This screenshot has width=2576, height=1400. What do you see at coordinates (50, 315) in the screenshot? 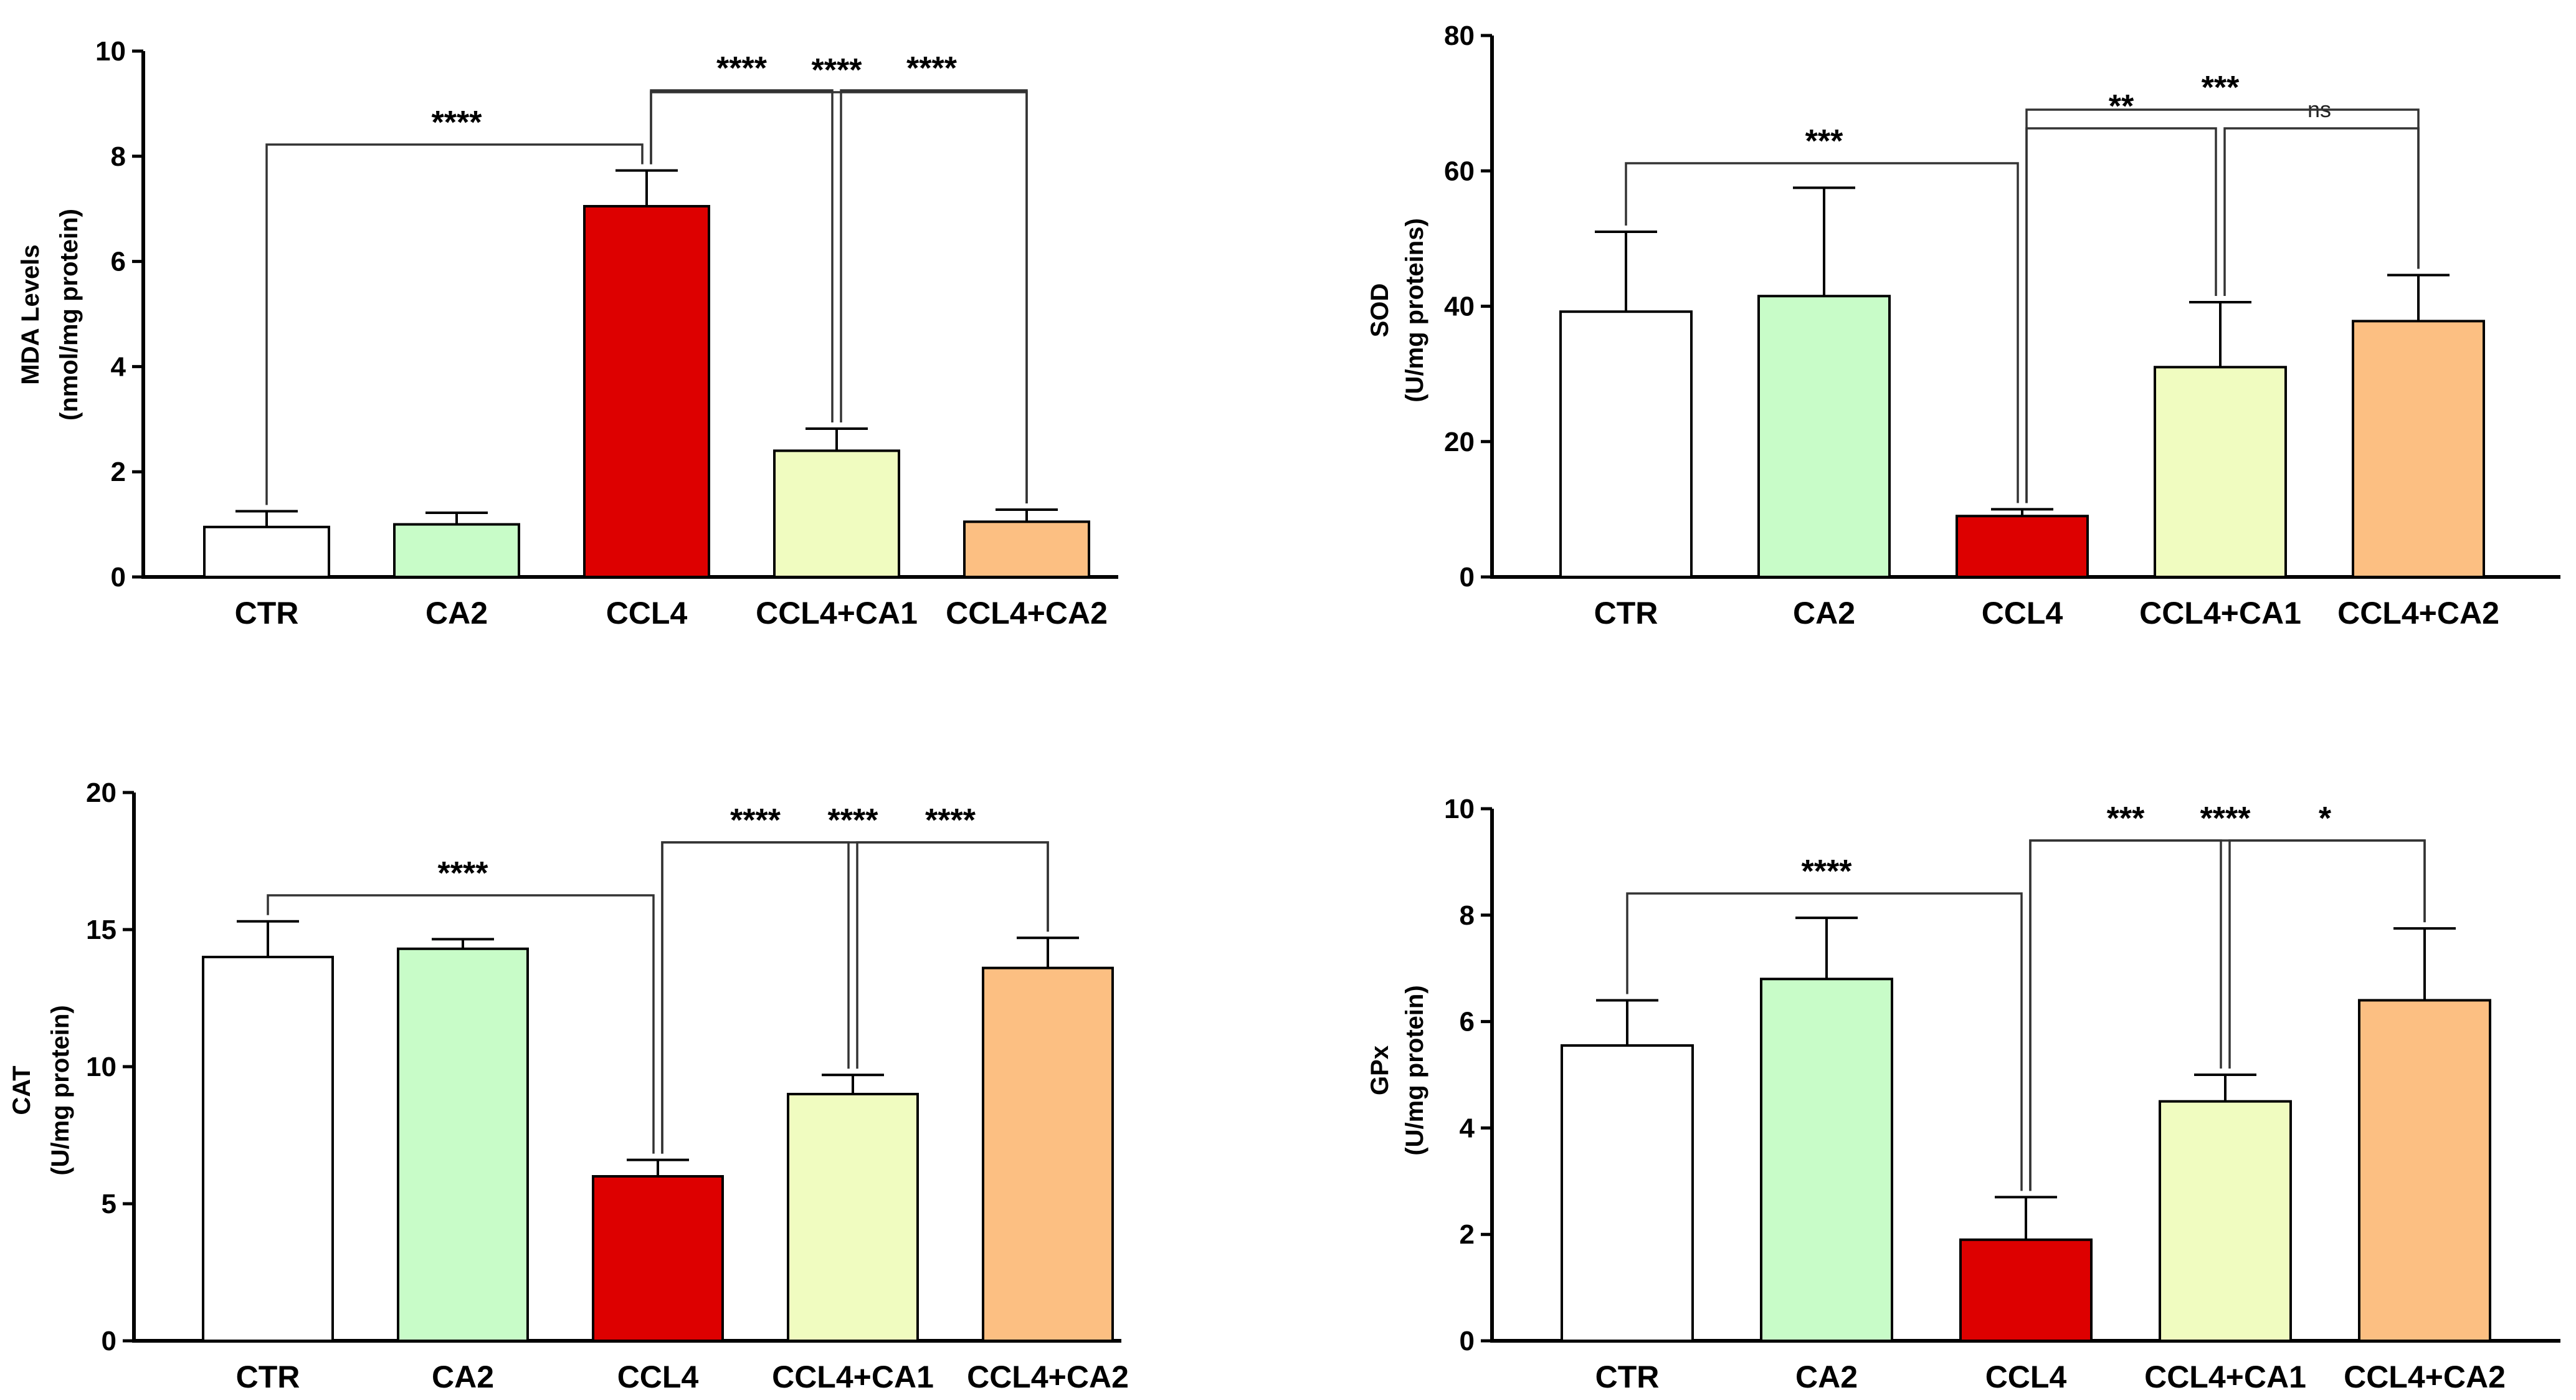
I see `y-axis-label: MDA Levels (nmol/mg protein)` at bounding box center [50, 315].